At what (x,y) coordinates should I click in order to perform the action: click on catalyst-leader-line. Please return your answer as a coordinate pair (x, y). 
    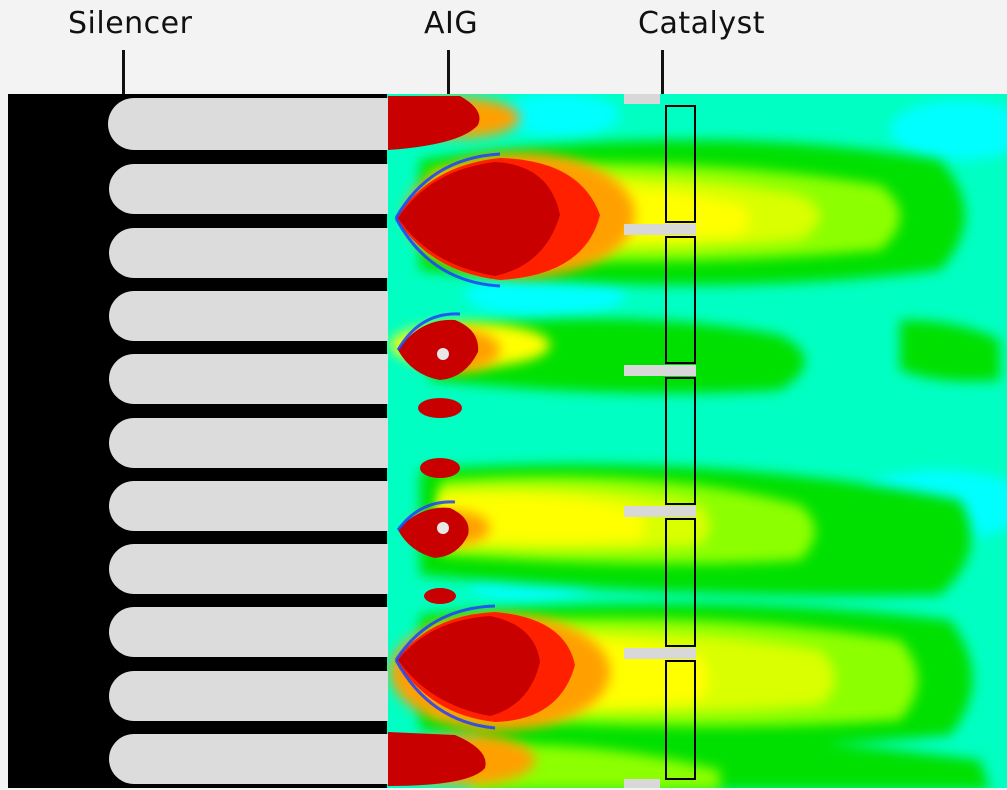
    Looking at the image, I should click on (662, 73).